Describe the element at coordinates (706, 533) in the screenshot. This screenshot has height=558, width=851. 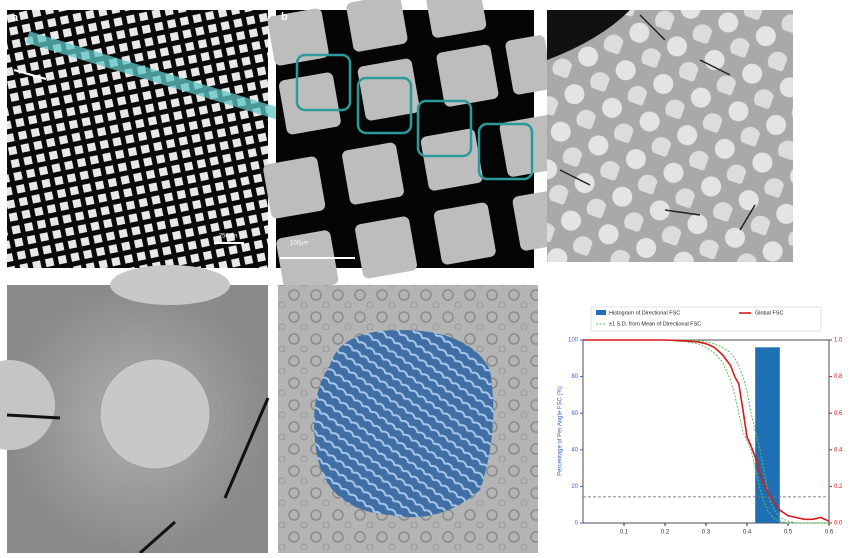
I see `x-tick-label: 0.3` at that location.